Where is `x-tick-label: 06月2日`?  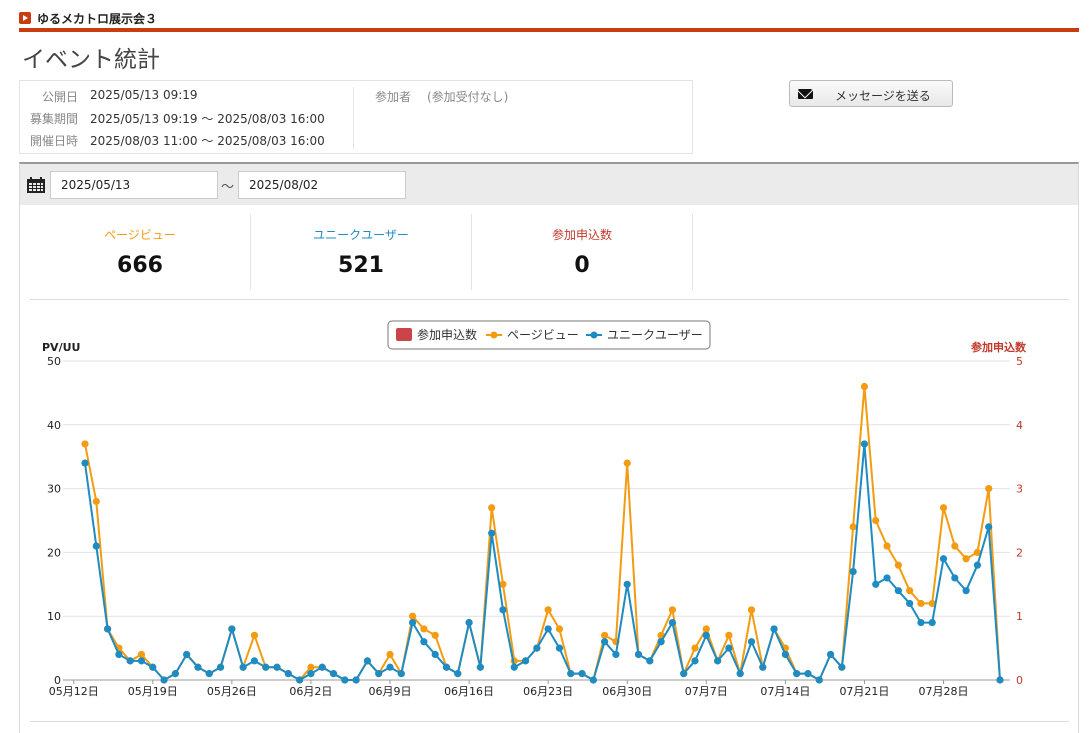 x-tick-label: 06月2日 is located at coordinates (310, 691).